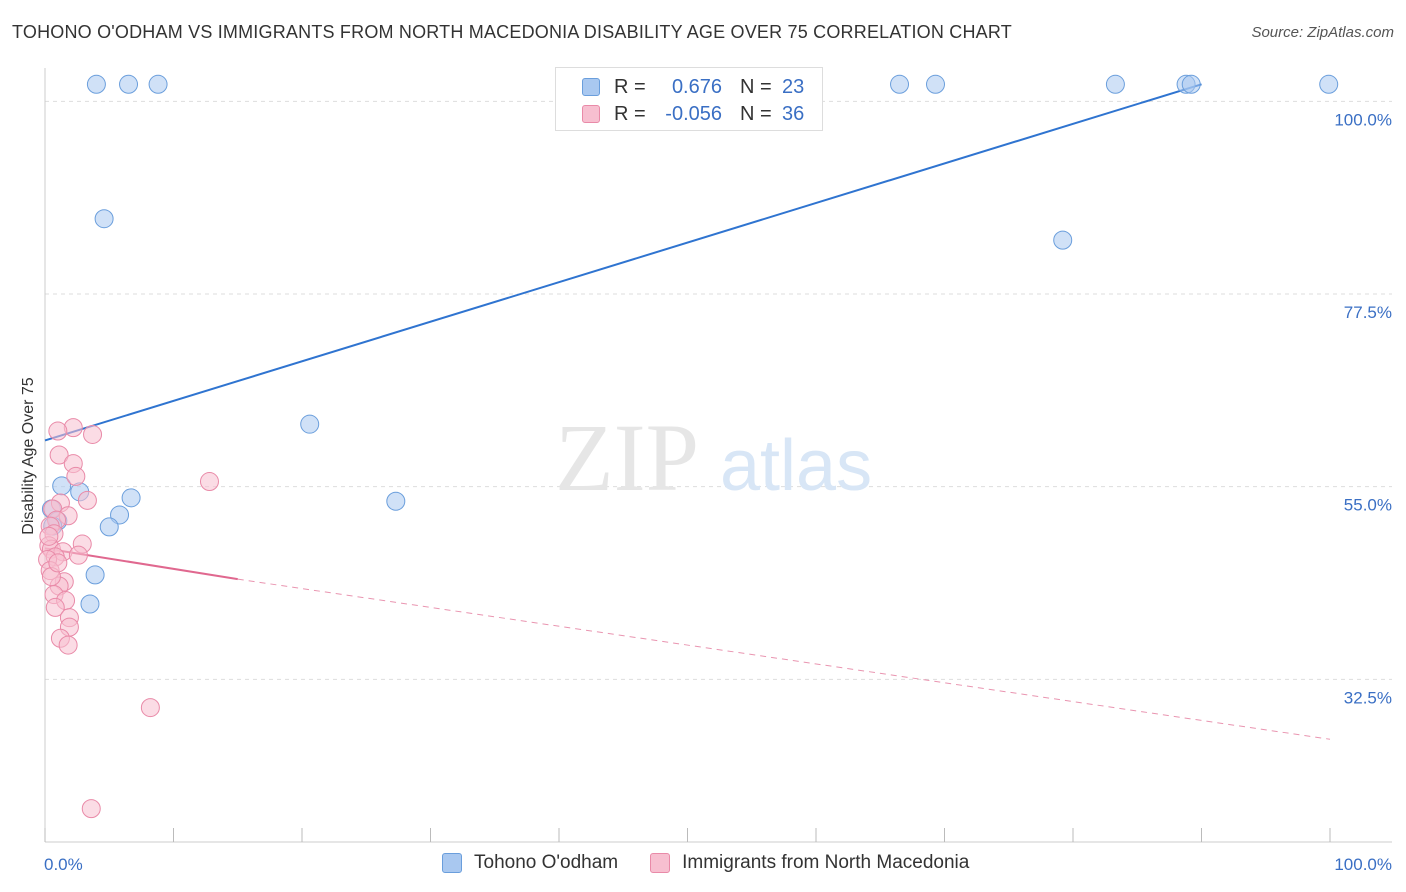  I want to click on legend-row-macedonia: R = -0.056 N = 36, so click(680, 114).